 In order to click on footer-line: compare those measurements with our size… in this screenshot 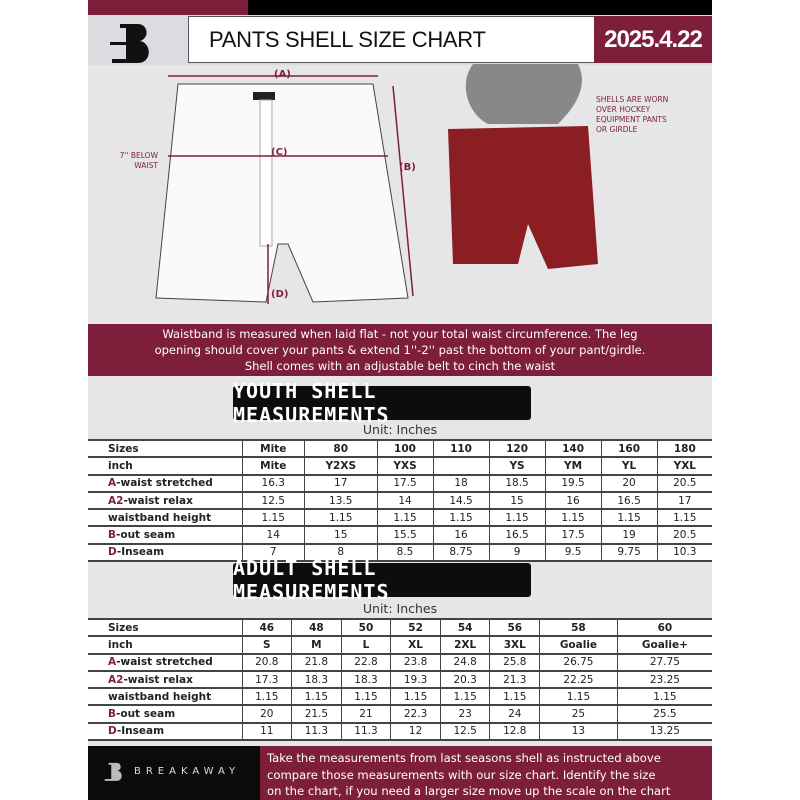, I will do `click(461, 774)`.